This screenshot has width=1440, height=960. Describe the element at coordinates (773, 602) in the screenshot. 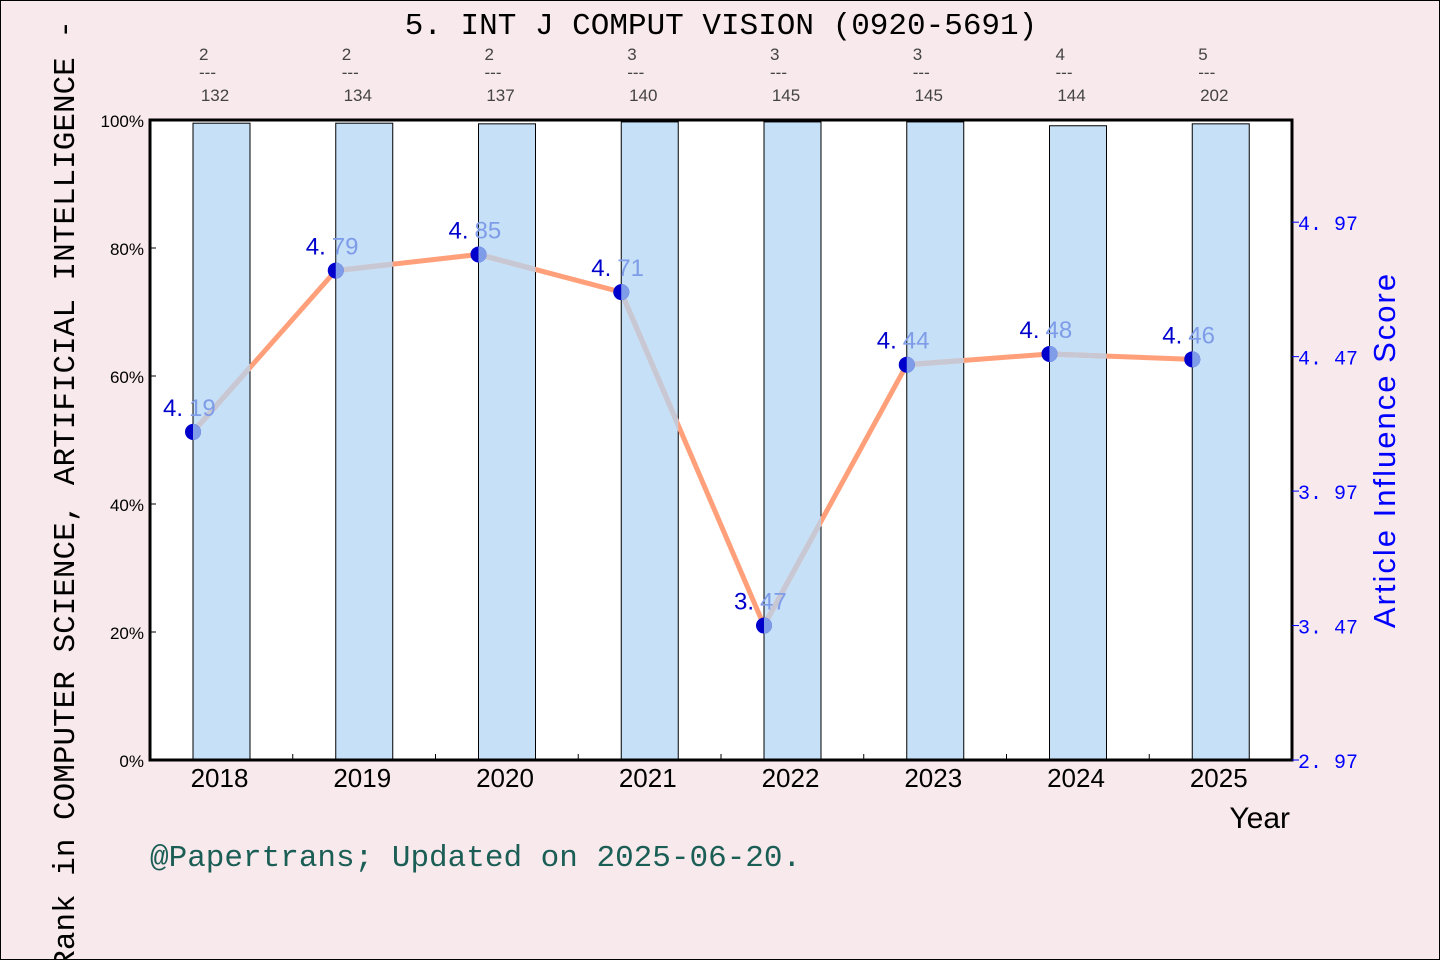

I see `point-mark: 47` at that location.